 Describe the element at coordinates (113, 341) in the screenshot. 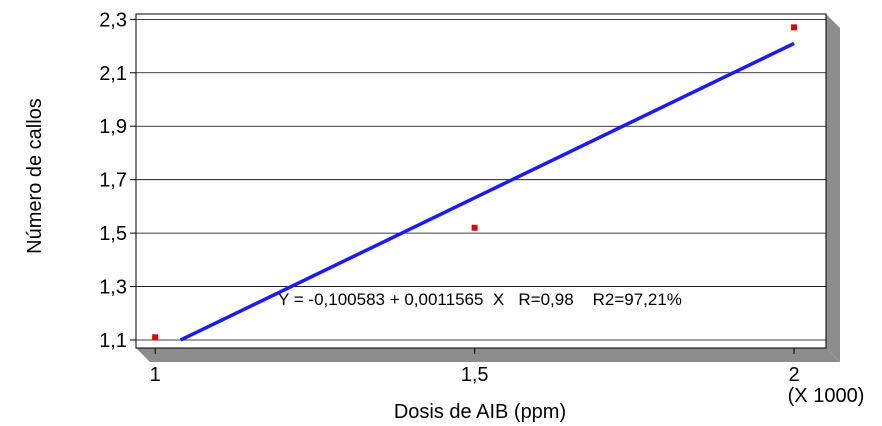

I see `y-tick-label: 1,1` at that location.